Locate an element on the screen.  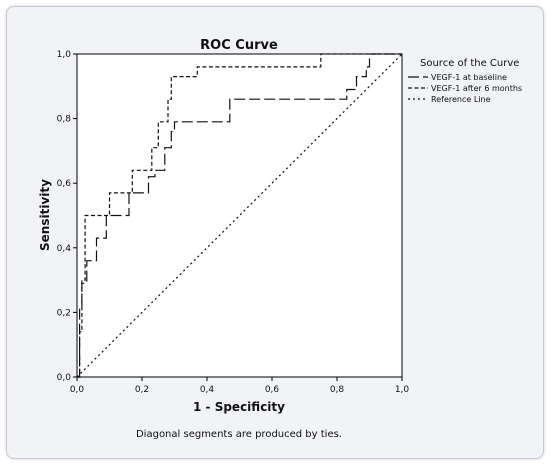
y-tick-label: 0,2 is located at coordinates (64, 313).